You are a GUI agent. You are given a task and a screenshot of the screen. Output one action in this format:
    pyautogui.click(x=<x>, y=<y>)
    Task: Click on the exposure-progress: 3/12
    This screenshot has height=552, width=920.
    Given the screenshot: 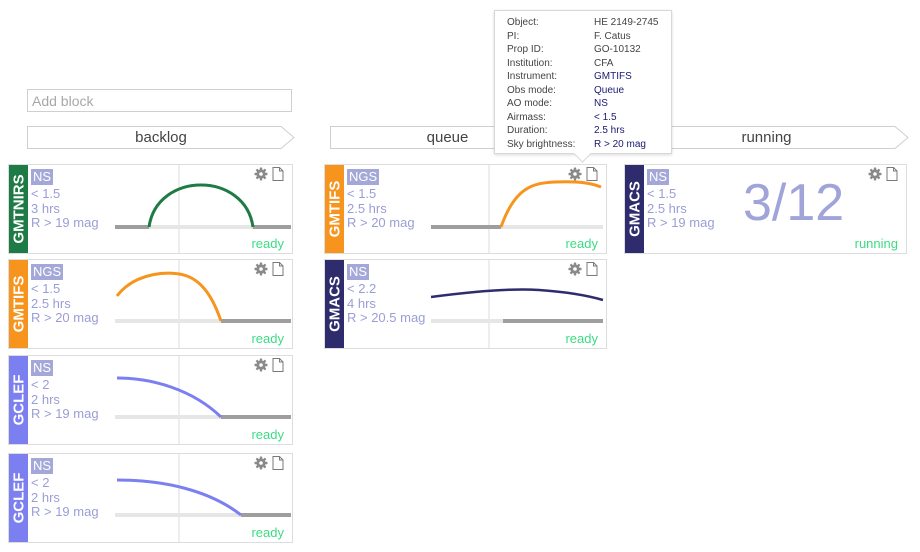 What is the action you would take?
    pyautogui.click(x=794, y=203)
    